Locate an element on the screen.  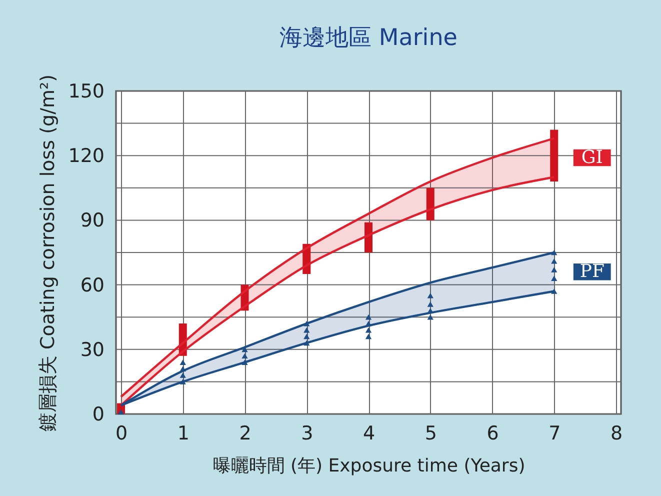
chart-title: 海邊地區 Marine is located at coordinates (369, 37).